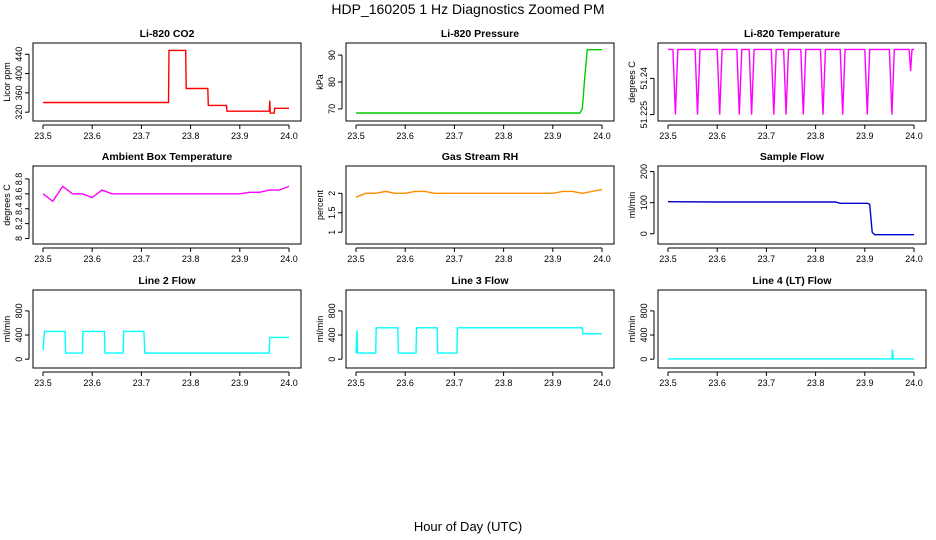 The image size is (936, 540). What do you see at coordinates (332, 213) in the screenshot?
I see `y-tick-label: 1.5` at bounding box center [332, 213].